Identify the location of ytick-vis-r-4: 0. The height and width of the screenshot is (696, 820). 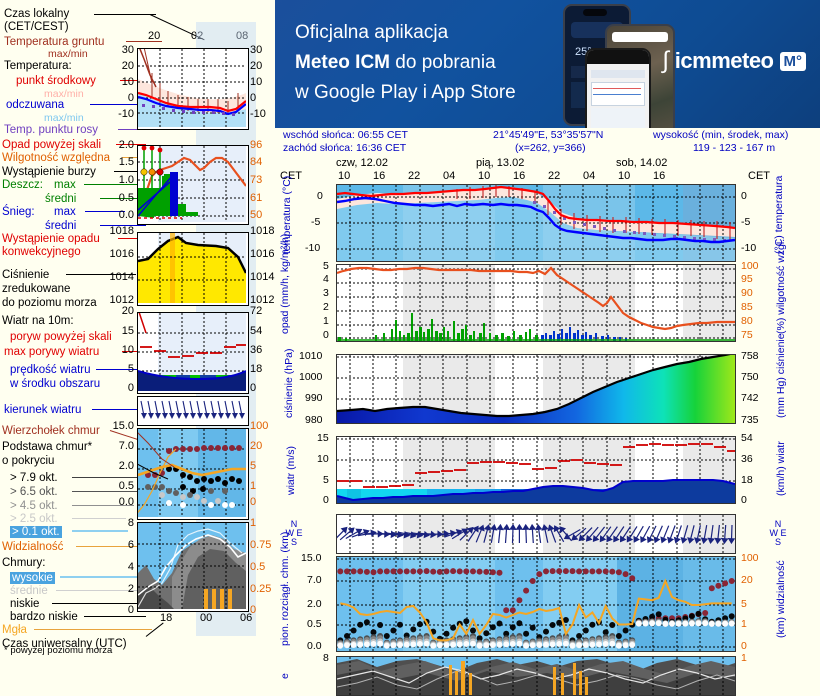
(744, 646).